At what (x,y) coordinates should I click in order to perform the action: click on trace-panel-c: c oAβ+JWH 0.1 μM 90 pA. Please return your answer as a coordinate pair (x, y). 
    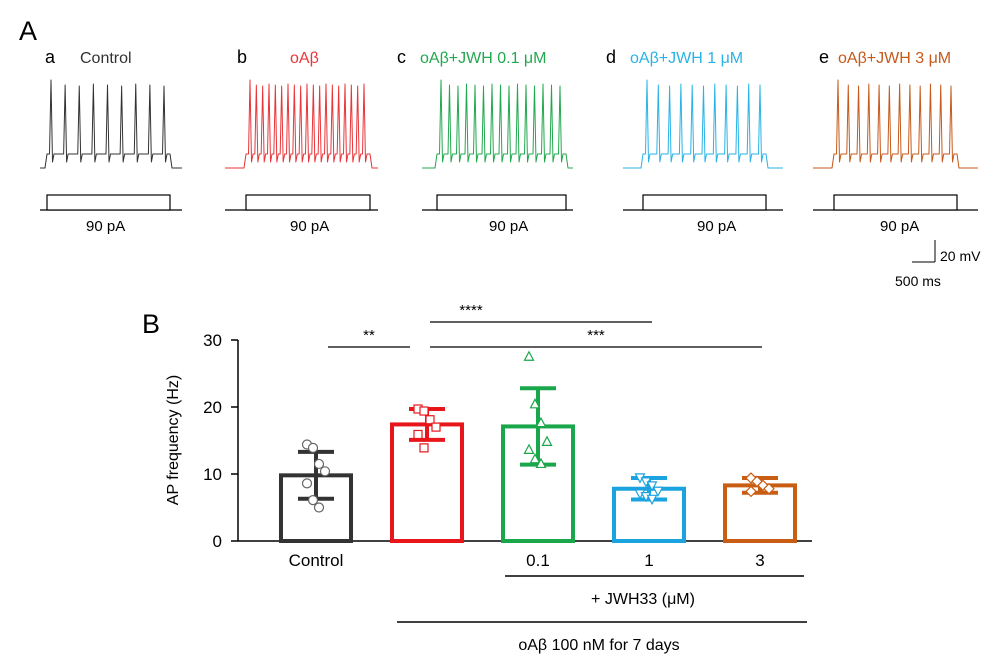
    Looking at the image, I should click on (485, 141).